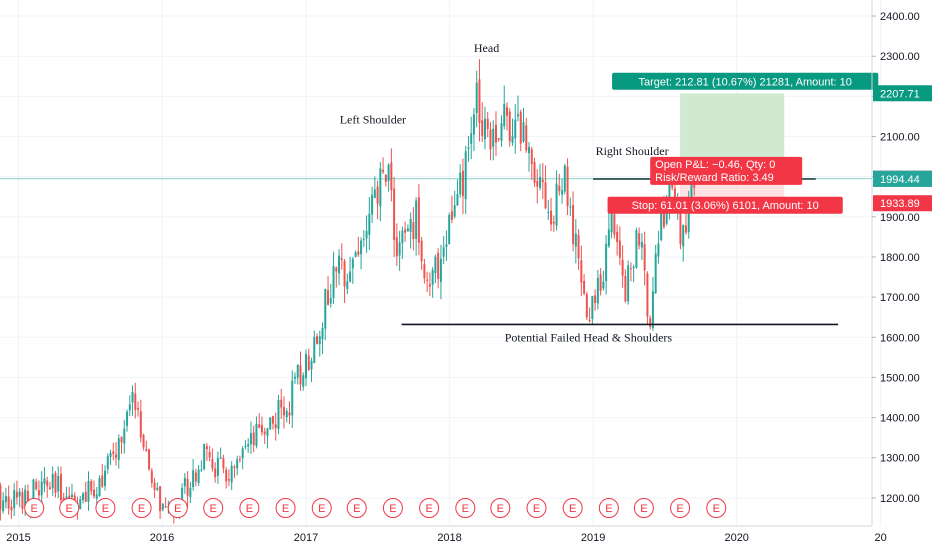 This screenshot has height=550, width=932. Describe the element at coordinates (900, 258) in the screenshot. I see `y-tick-label: 1800.00` at that location.